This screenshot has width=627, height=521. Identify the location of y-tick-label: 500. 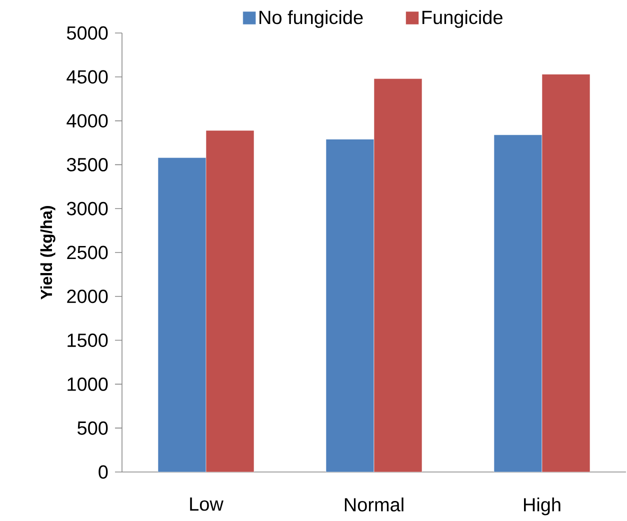
(93, 428).